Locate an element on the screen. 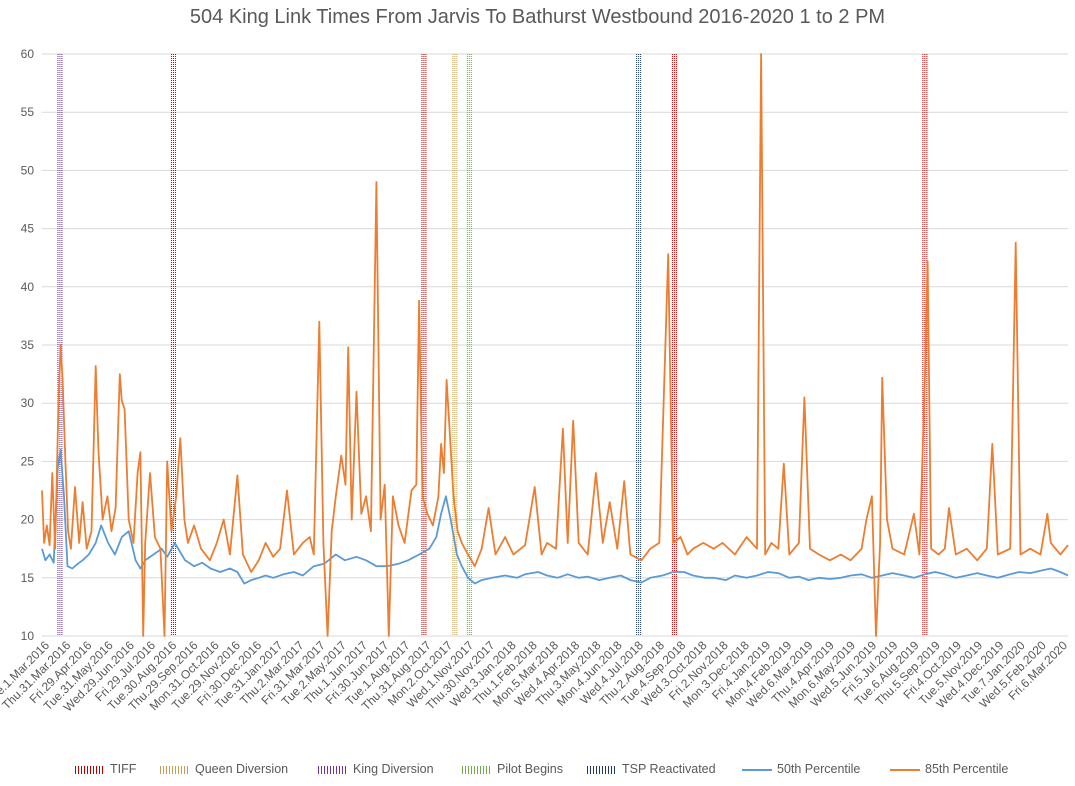  y-tick-label: 20 is located at coordinates (28, 520).